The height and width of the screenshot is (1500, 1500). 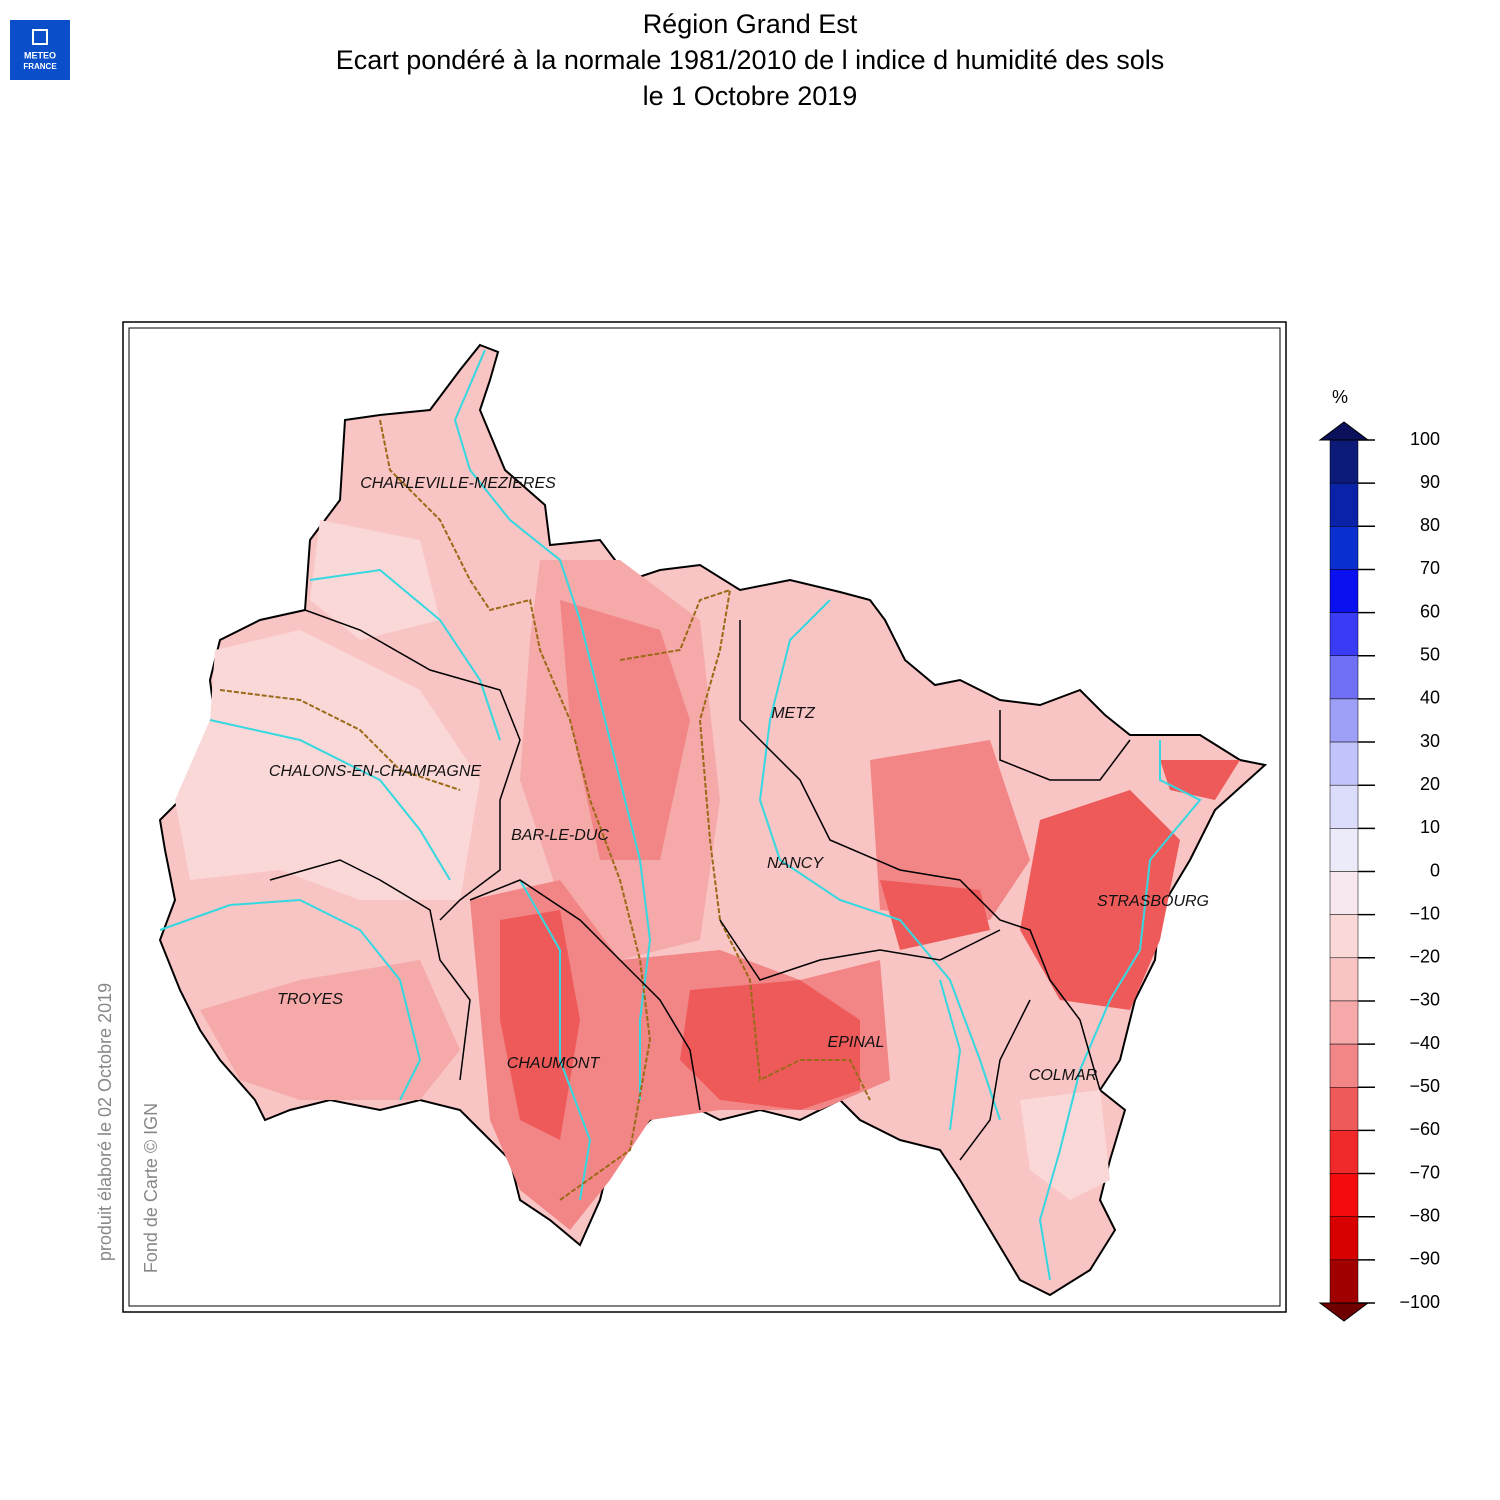 I want to click on colorbar-tick-label: 100, so click(x=1425, y=439).